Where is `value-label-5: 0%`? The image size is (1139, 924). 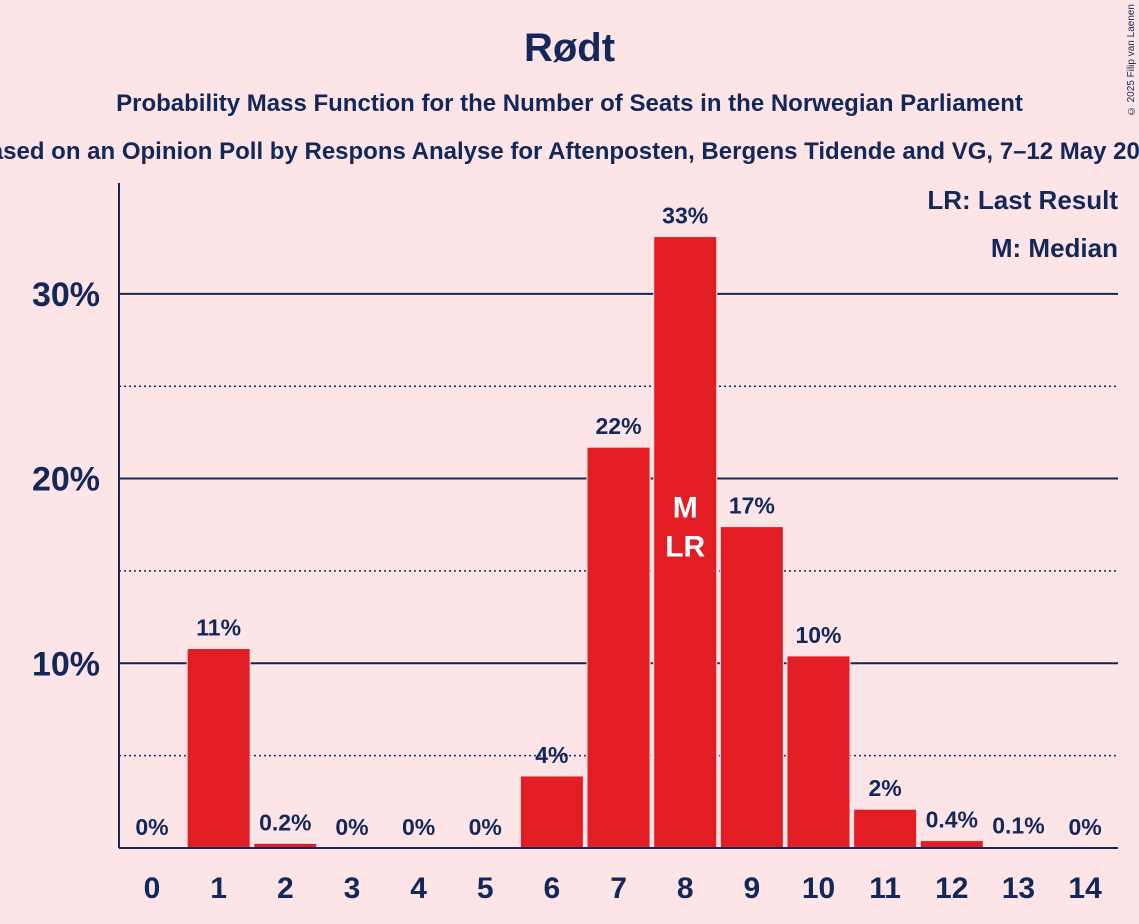
value-label-5: 0% is located at coordinates (485, 827).